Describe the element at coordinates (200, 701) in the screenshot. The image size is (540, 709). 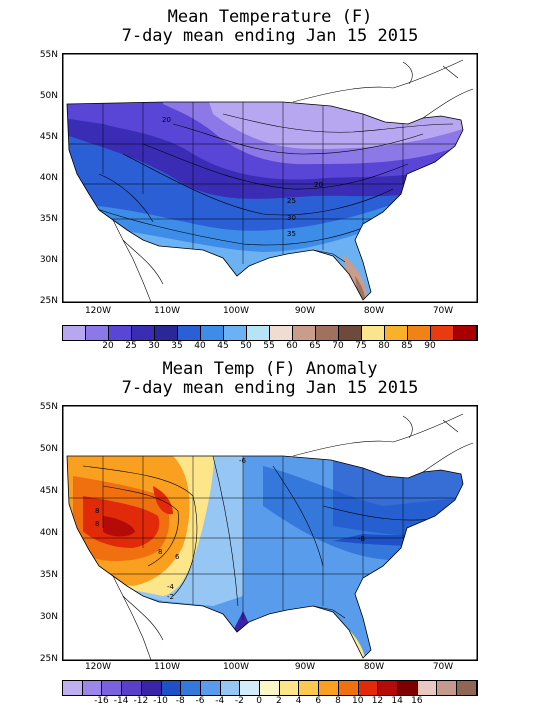
I see `colorbar-tick-label: -6` at that location.